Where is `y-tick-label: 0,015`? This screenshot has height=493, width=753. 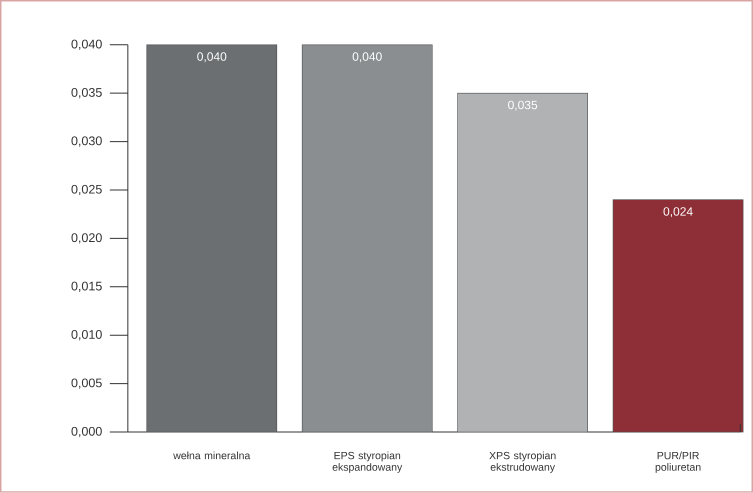
y-tick-label: 0,015 is located at coordinates (86, 287).